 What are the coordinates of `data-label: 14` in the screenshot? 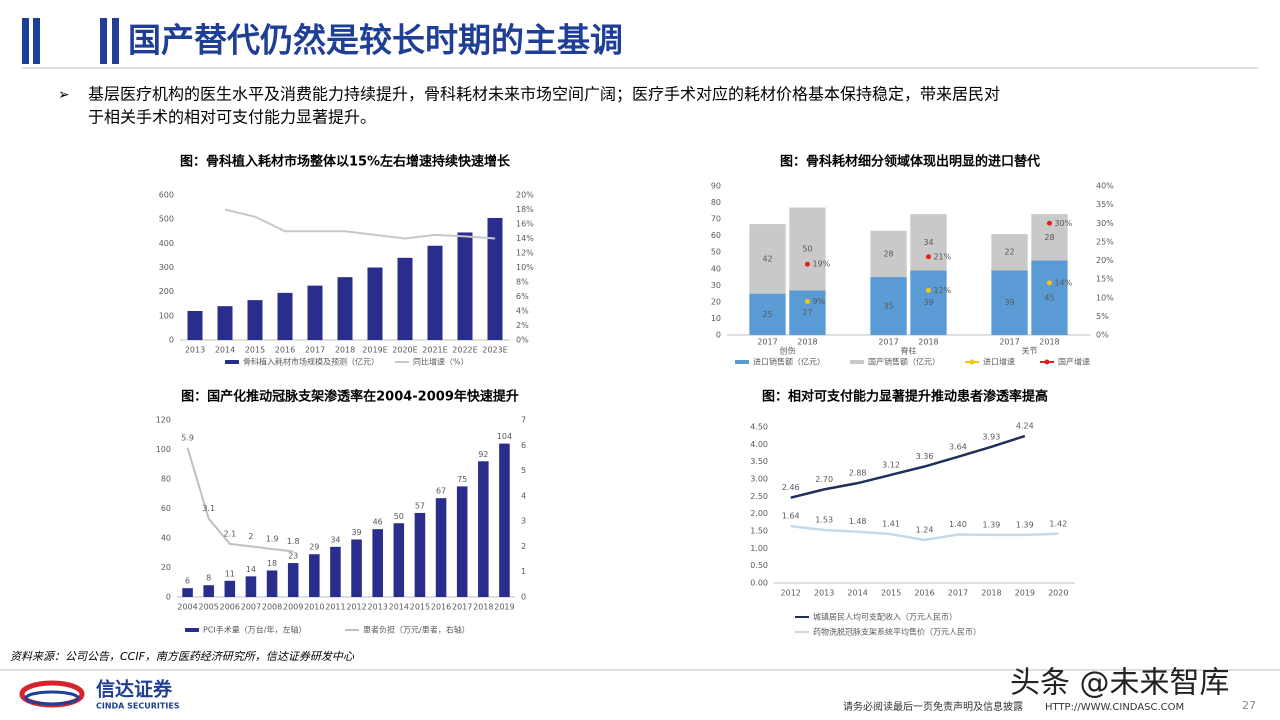 It's located at (251, 569).